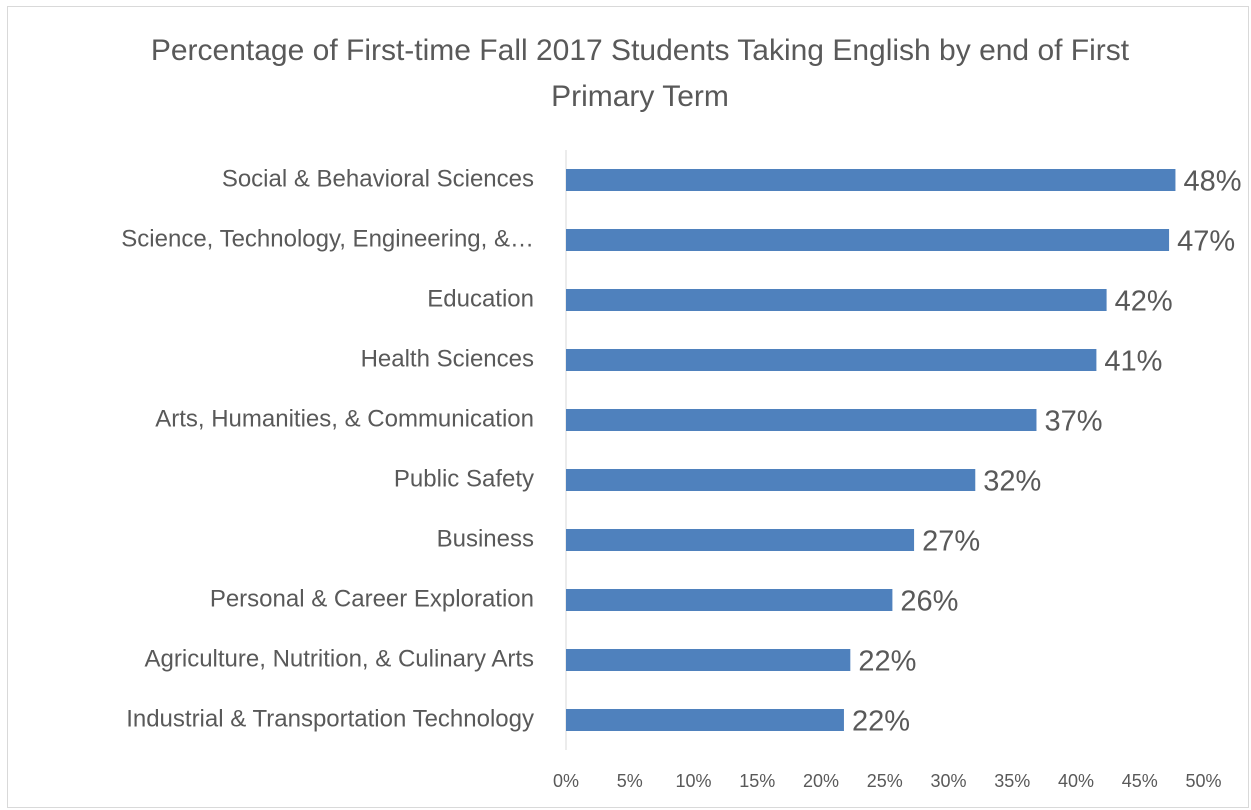 The width and height of the screenshot is (1251, 810). What do you see at coordinates (1144, 302) in the screenshot?
I see `data-label: 42%` at bounding box center [1144, 302].